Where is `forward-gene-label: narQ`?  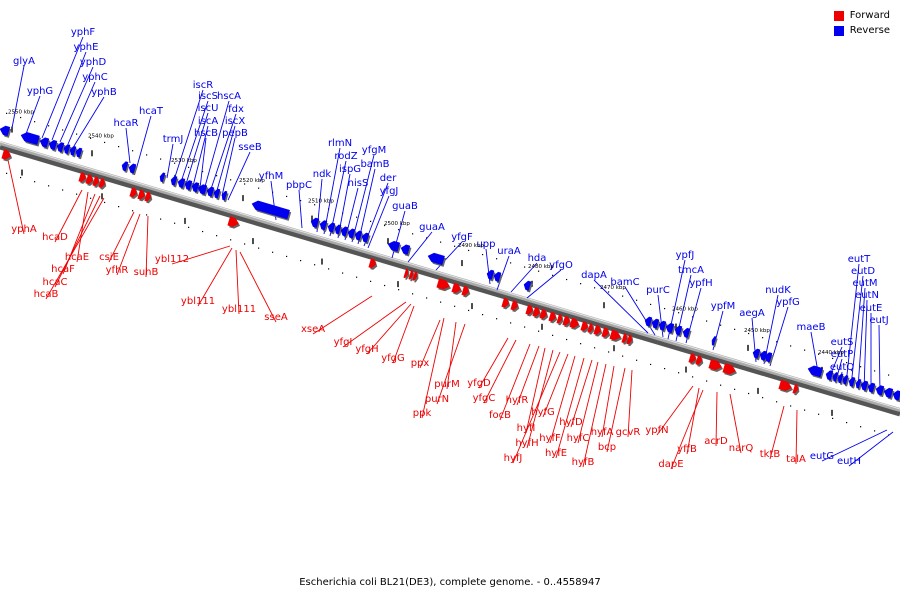 forward-gene-label: narQ is located at coordinates (741, 448).